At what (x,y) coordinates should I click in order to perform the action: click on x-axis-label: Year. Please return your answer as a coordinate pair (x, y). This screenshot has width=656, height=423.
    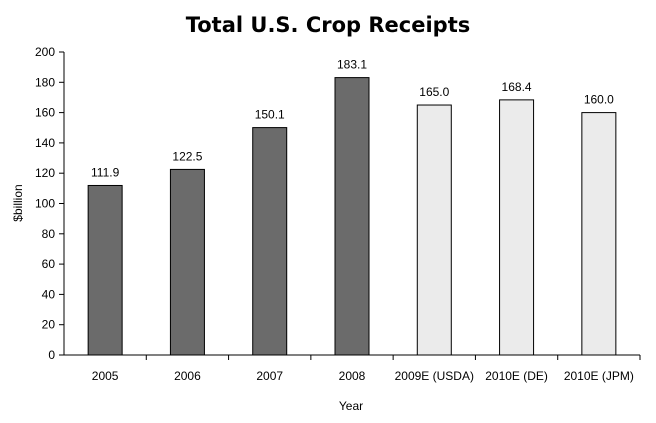
    Looking at the image, I should click on (351, 406).